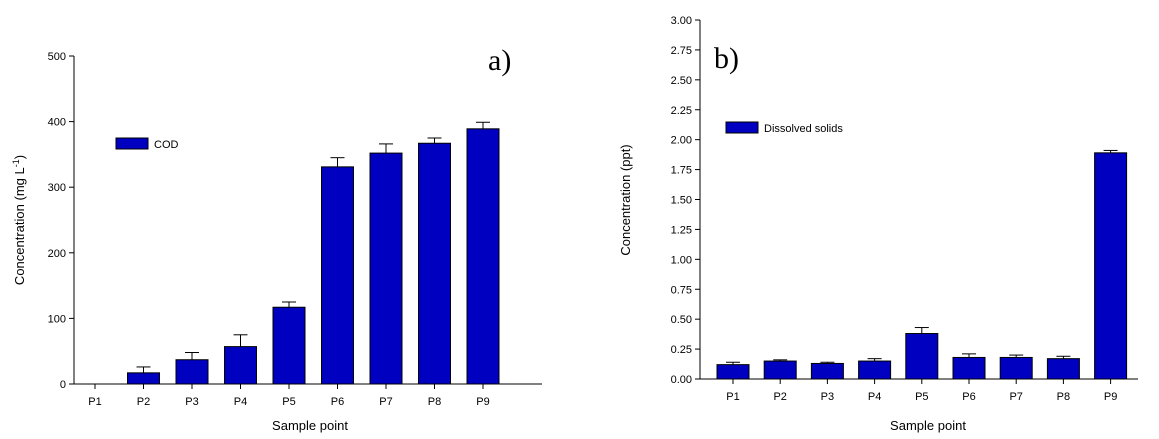  I want to click on y-tick-label-b: 0.50, so click(681, 320).